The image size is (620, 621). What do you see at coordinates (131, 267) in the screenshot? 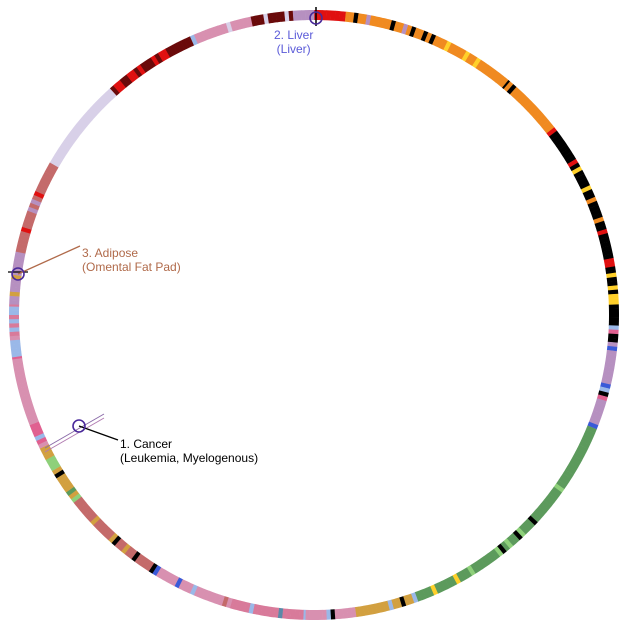
I see `adipose-label-subtitle: (Omental Fat Pad)` at bounding box center [131, 267].